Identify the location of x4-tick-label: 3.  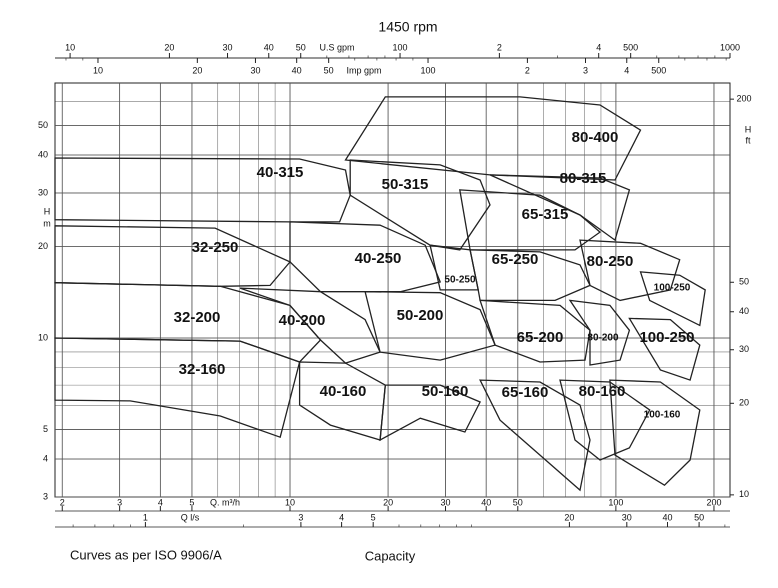
(300, 517).